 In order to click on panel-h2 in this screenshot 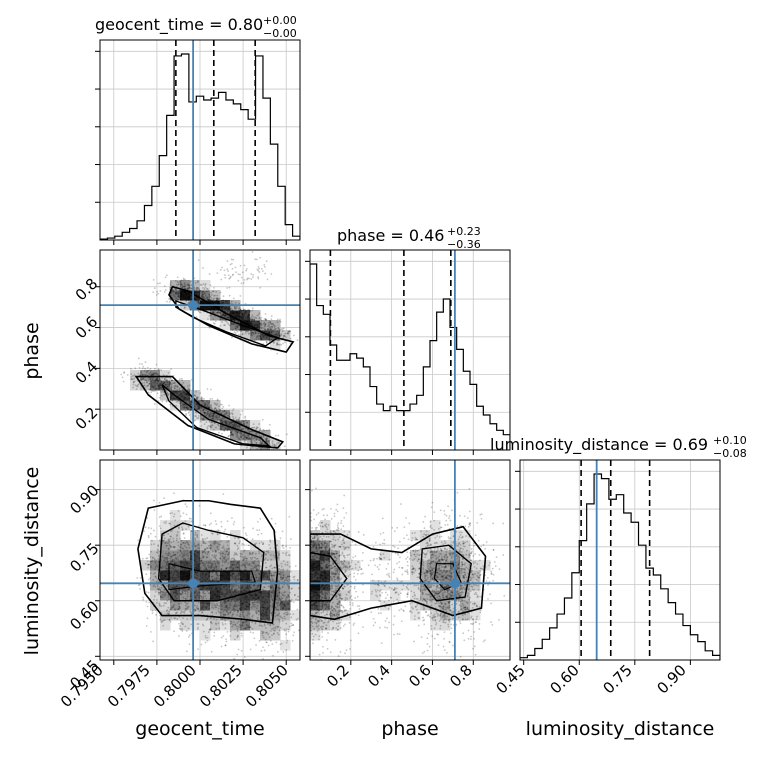, I will do `click(618, 562)`.